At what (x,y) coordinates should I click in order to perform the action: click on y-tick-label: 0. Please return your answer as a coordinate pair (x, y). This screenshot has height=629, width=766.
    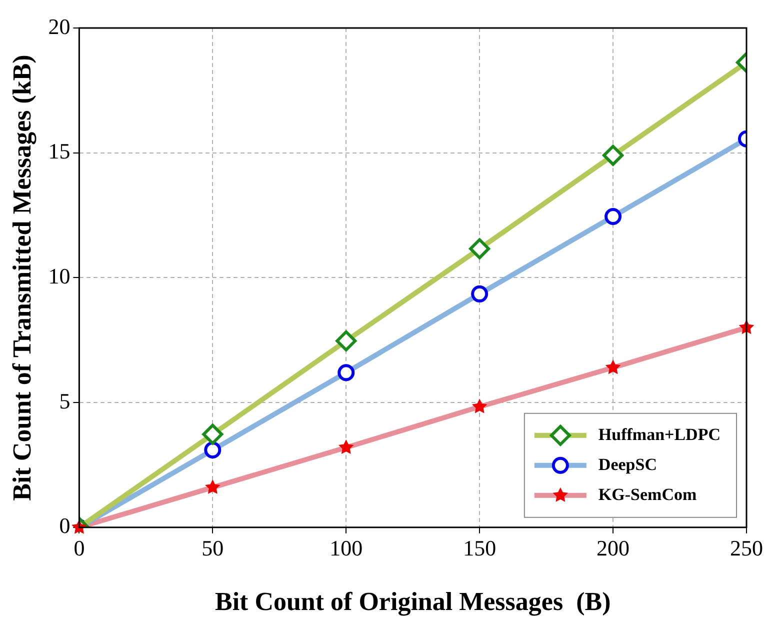
    Looking at the image, I should click on (64, 525).